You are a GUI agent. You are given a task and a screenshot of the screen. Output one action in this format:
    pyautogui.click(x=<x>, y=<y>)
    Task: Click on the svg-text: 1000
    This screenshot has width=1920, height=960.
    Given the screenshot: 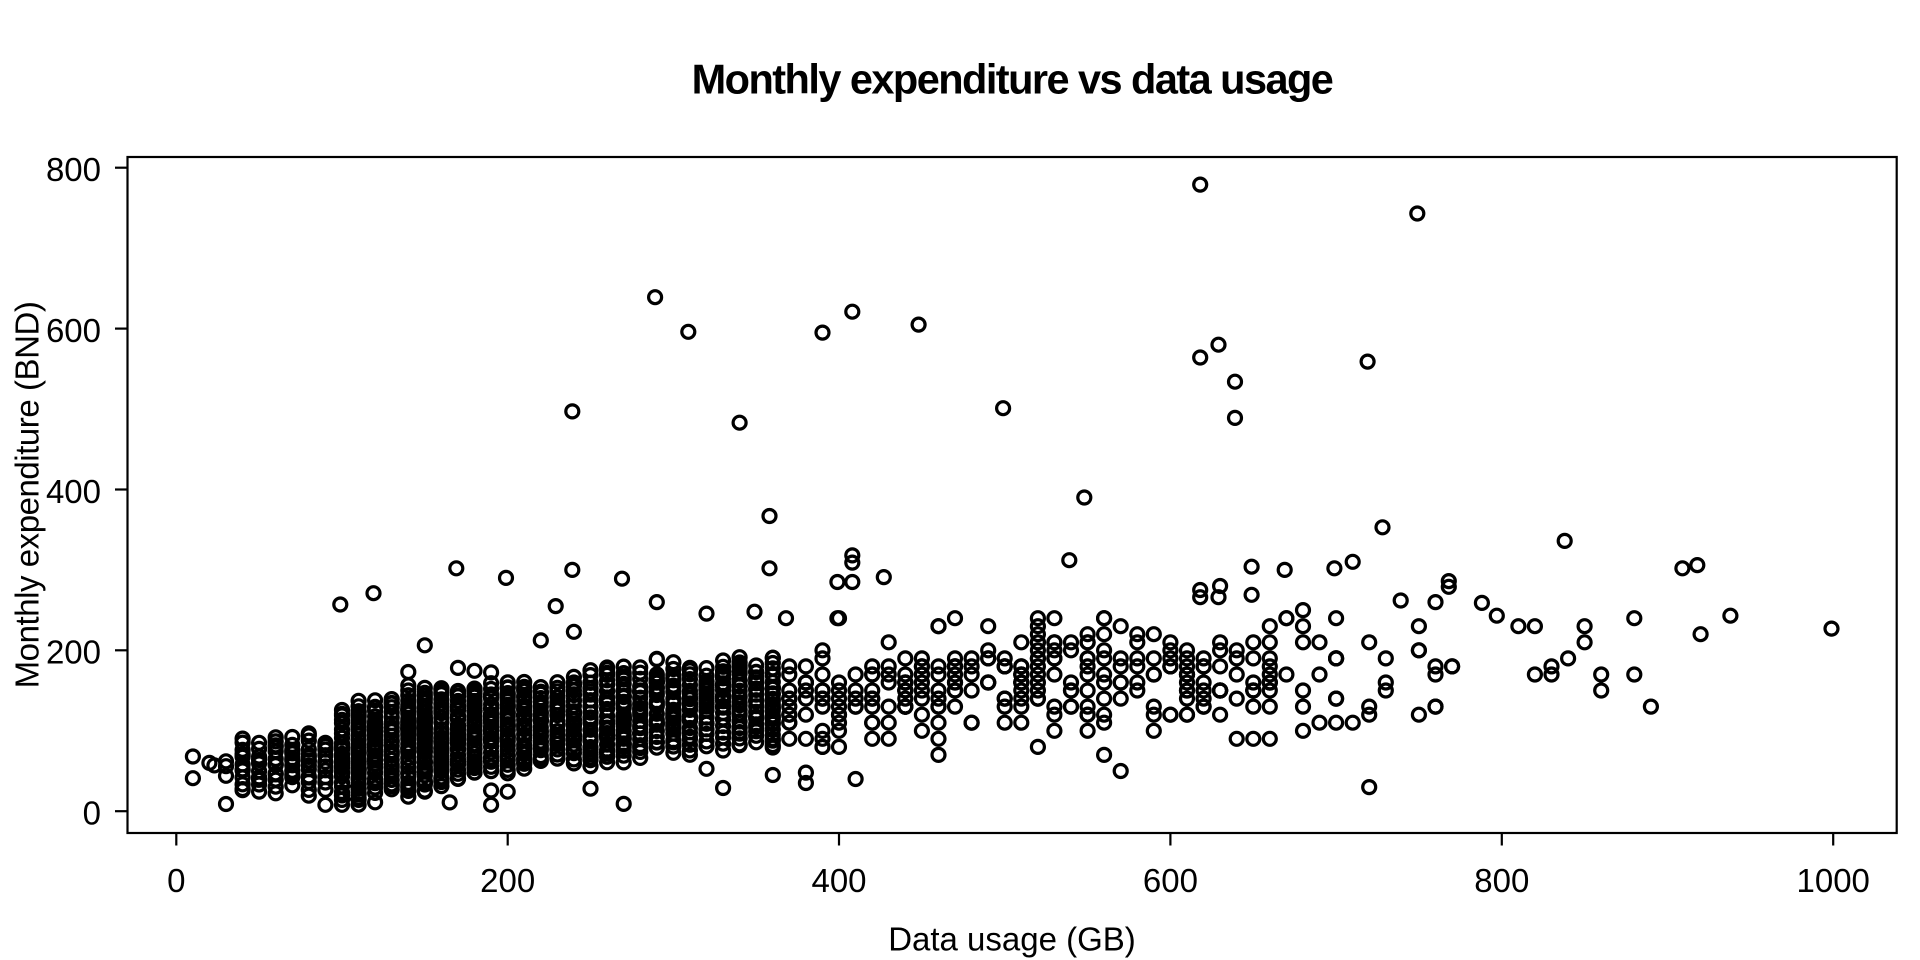 What is the action you would take?
    pyautogui.click(x=1832, y=880)
    